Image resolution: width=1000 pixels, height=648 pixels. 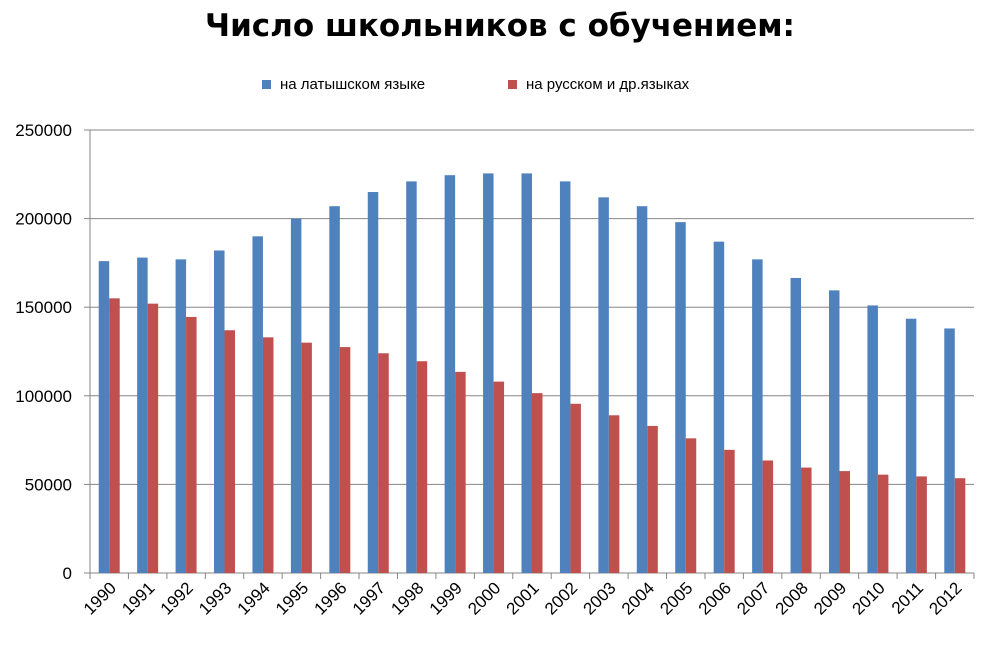 I want to click on y-tick-label: 100000, so click(x=43, y=396).